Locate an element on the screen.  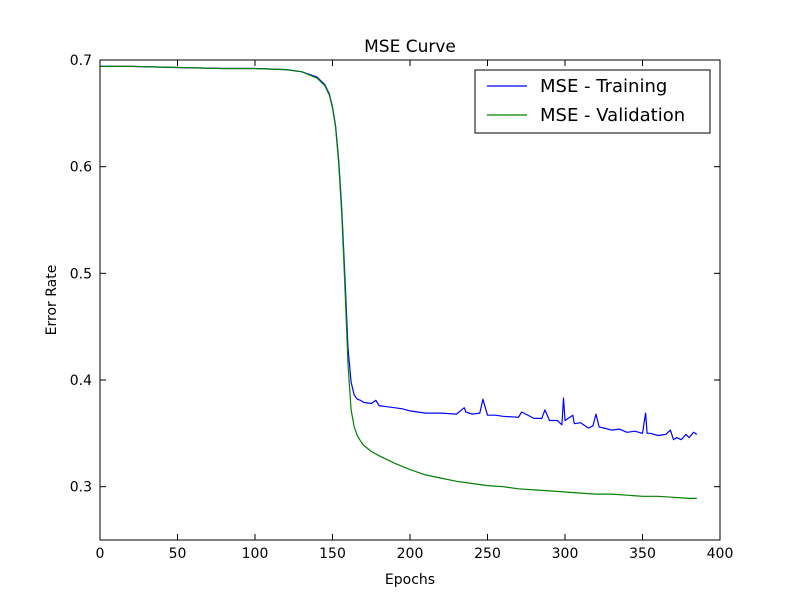
legend-label-training: MSE - Training is located at coordinates (603, 86).